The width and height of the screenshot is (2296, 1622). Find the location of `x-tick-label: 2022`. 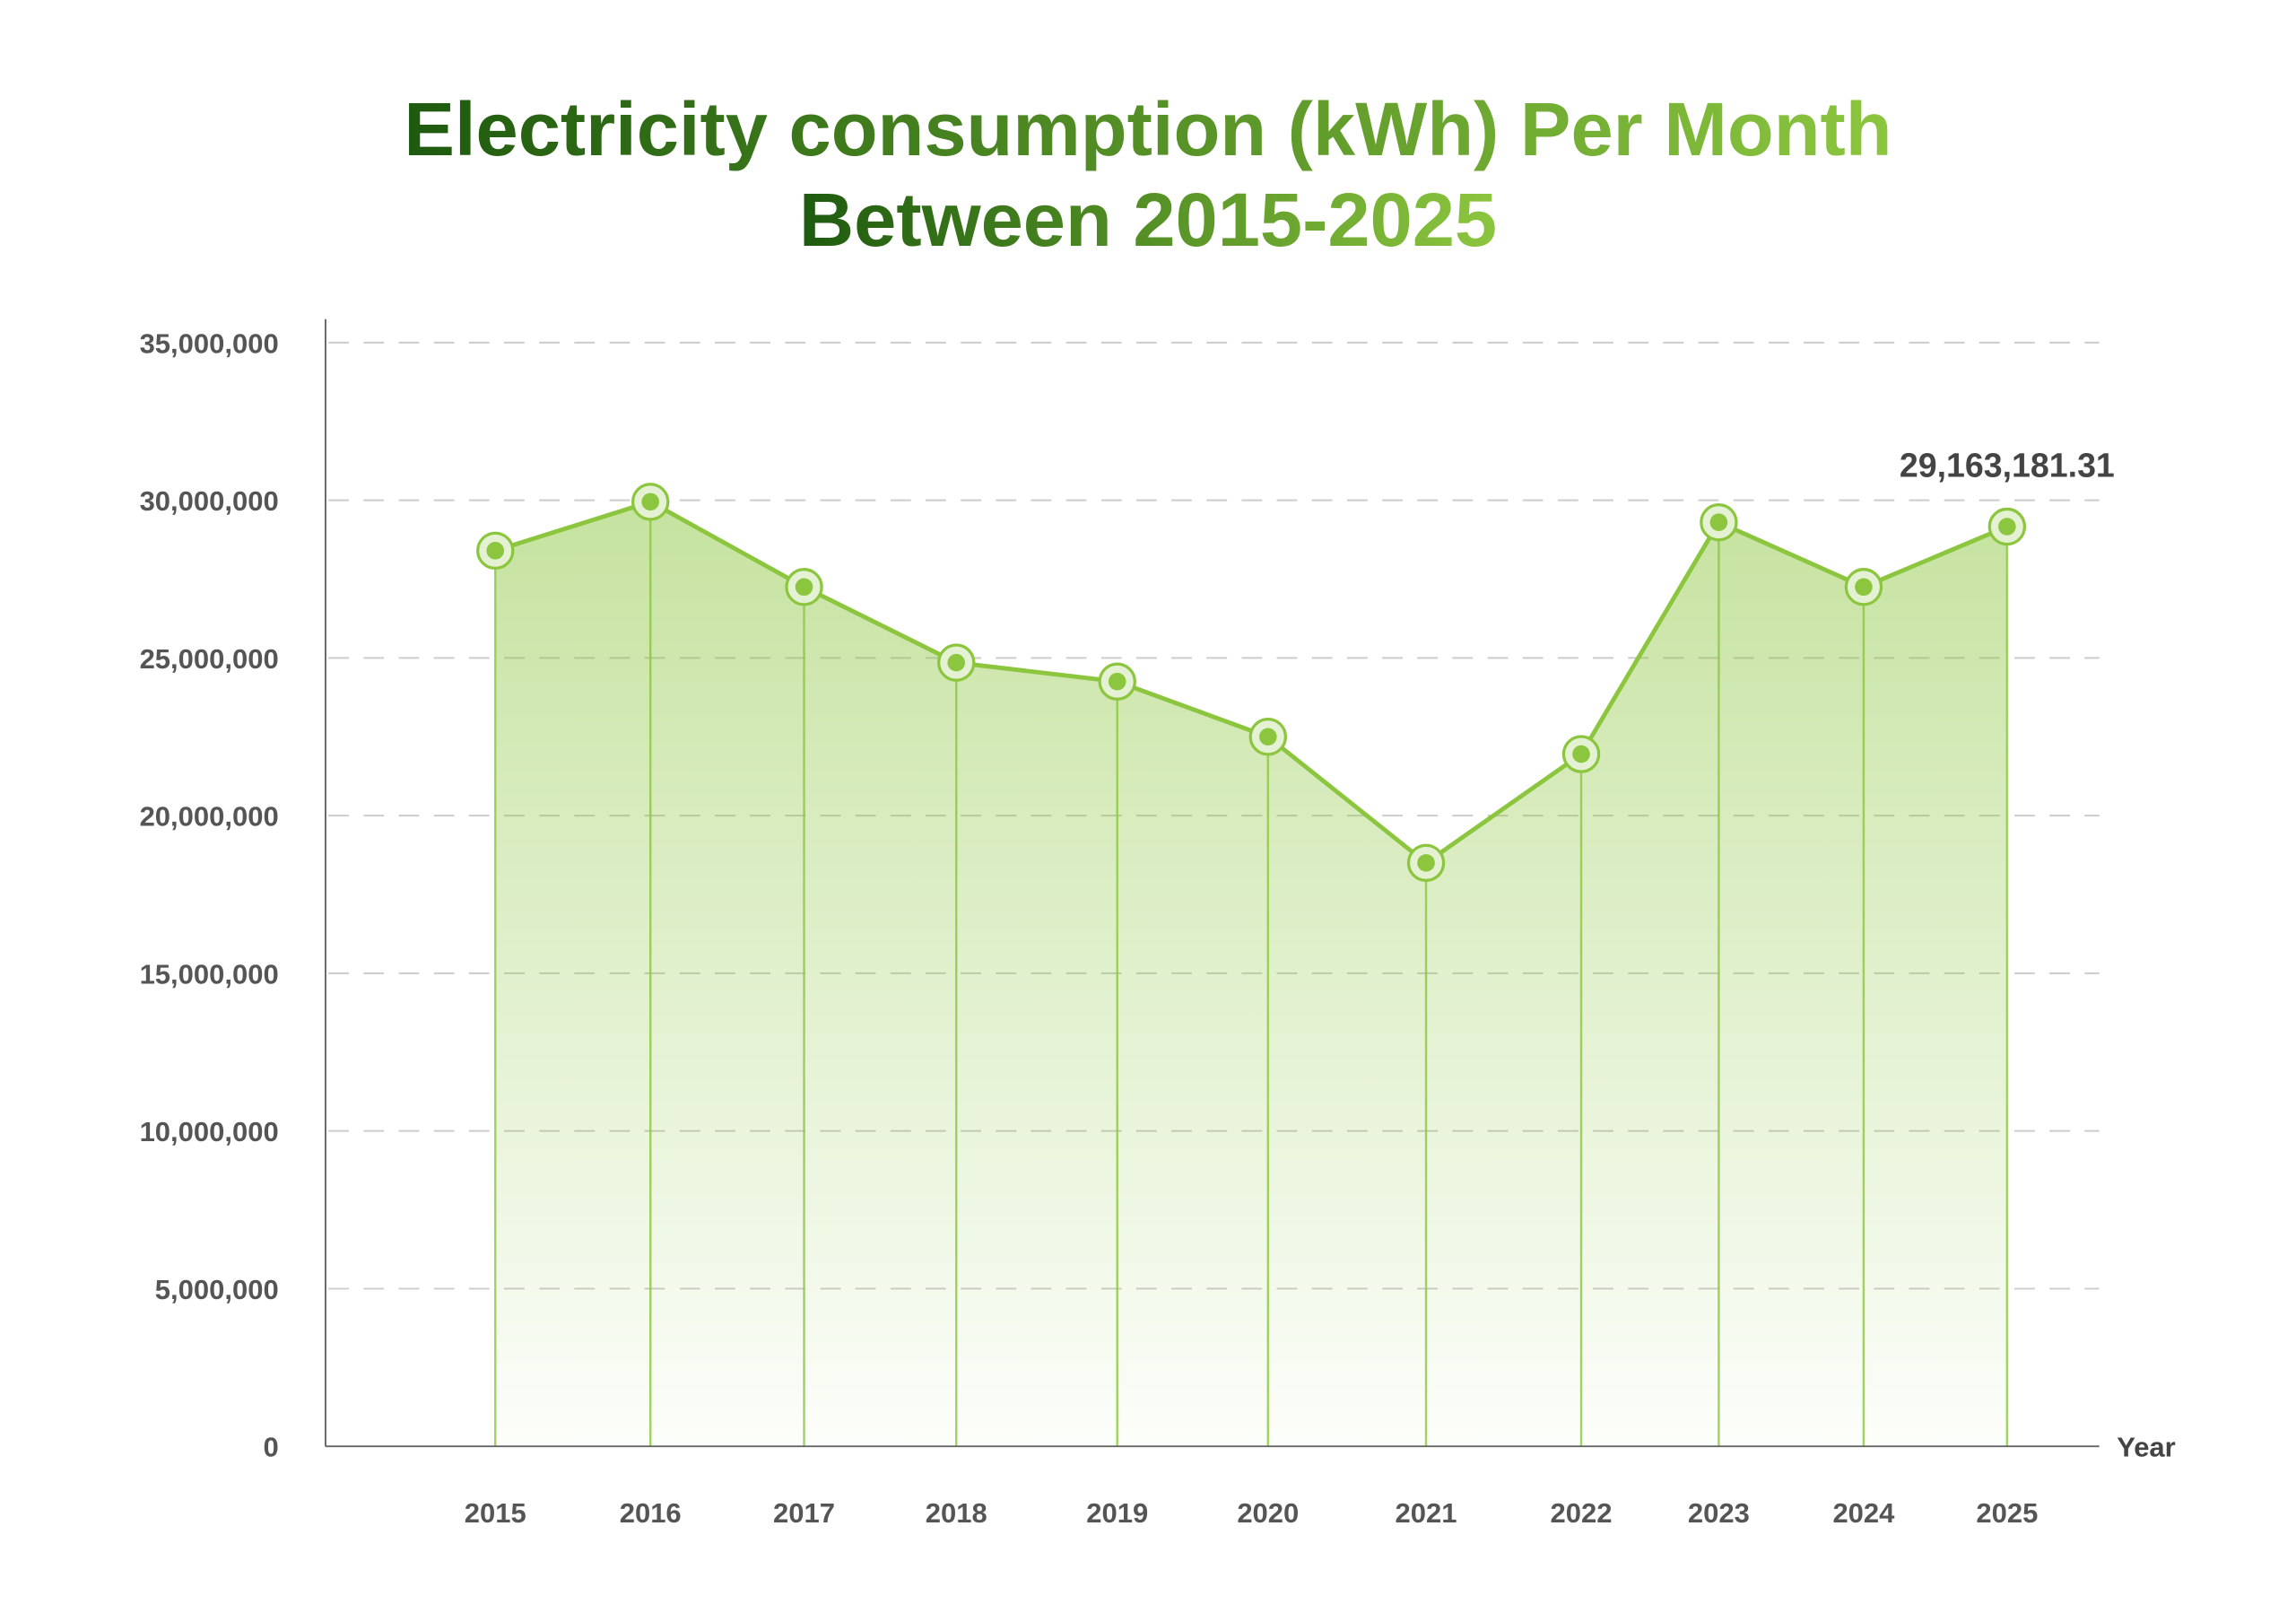

x-tick-label: 2022 is located at coordinates (1582, 1513).